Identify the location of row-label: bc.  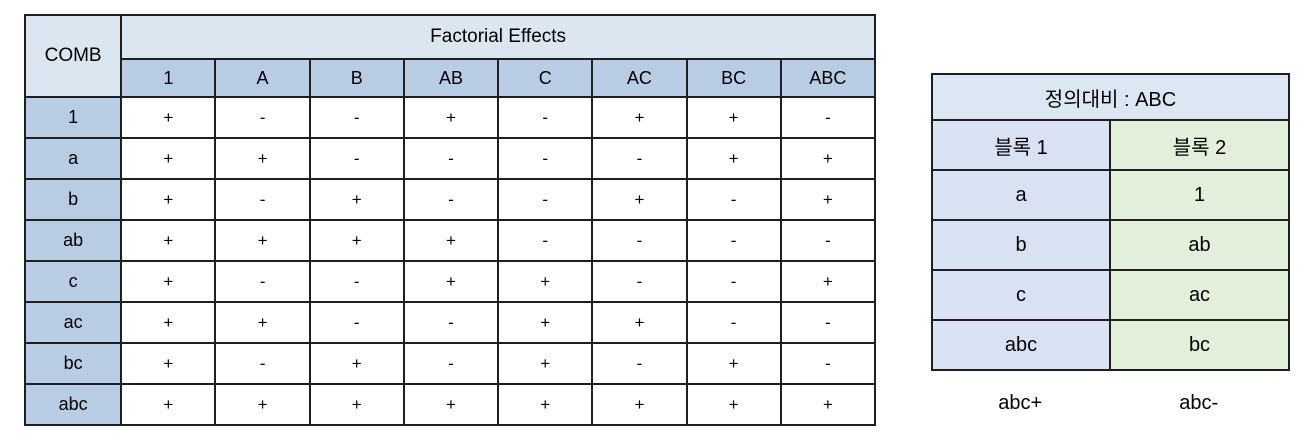
(73, 363).